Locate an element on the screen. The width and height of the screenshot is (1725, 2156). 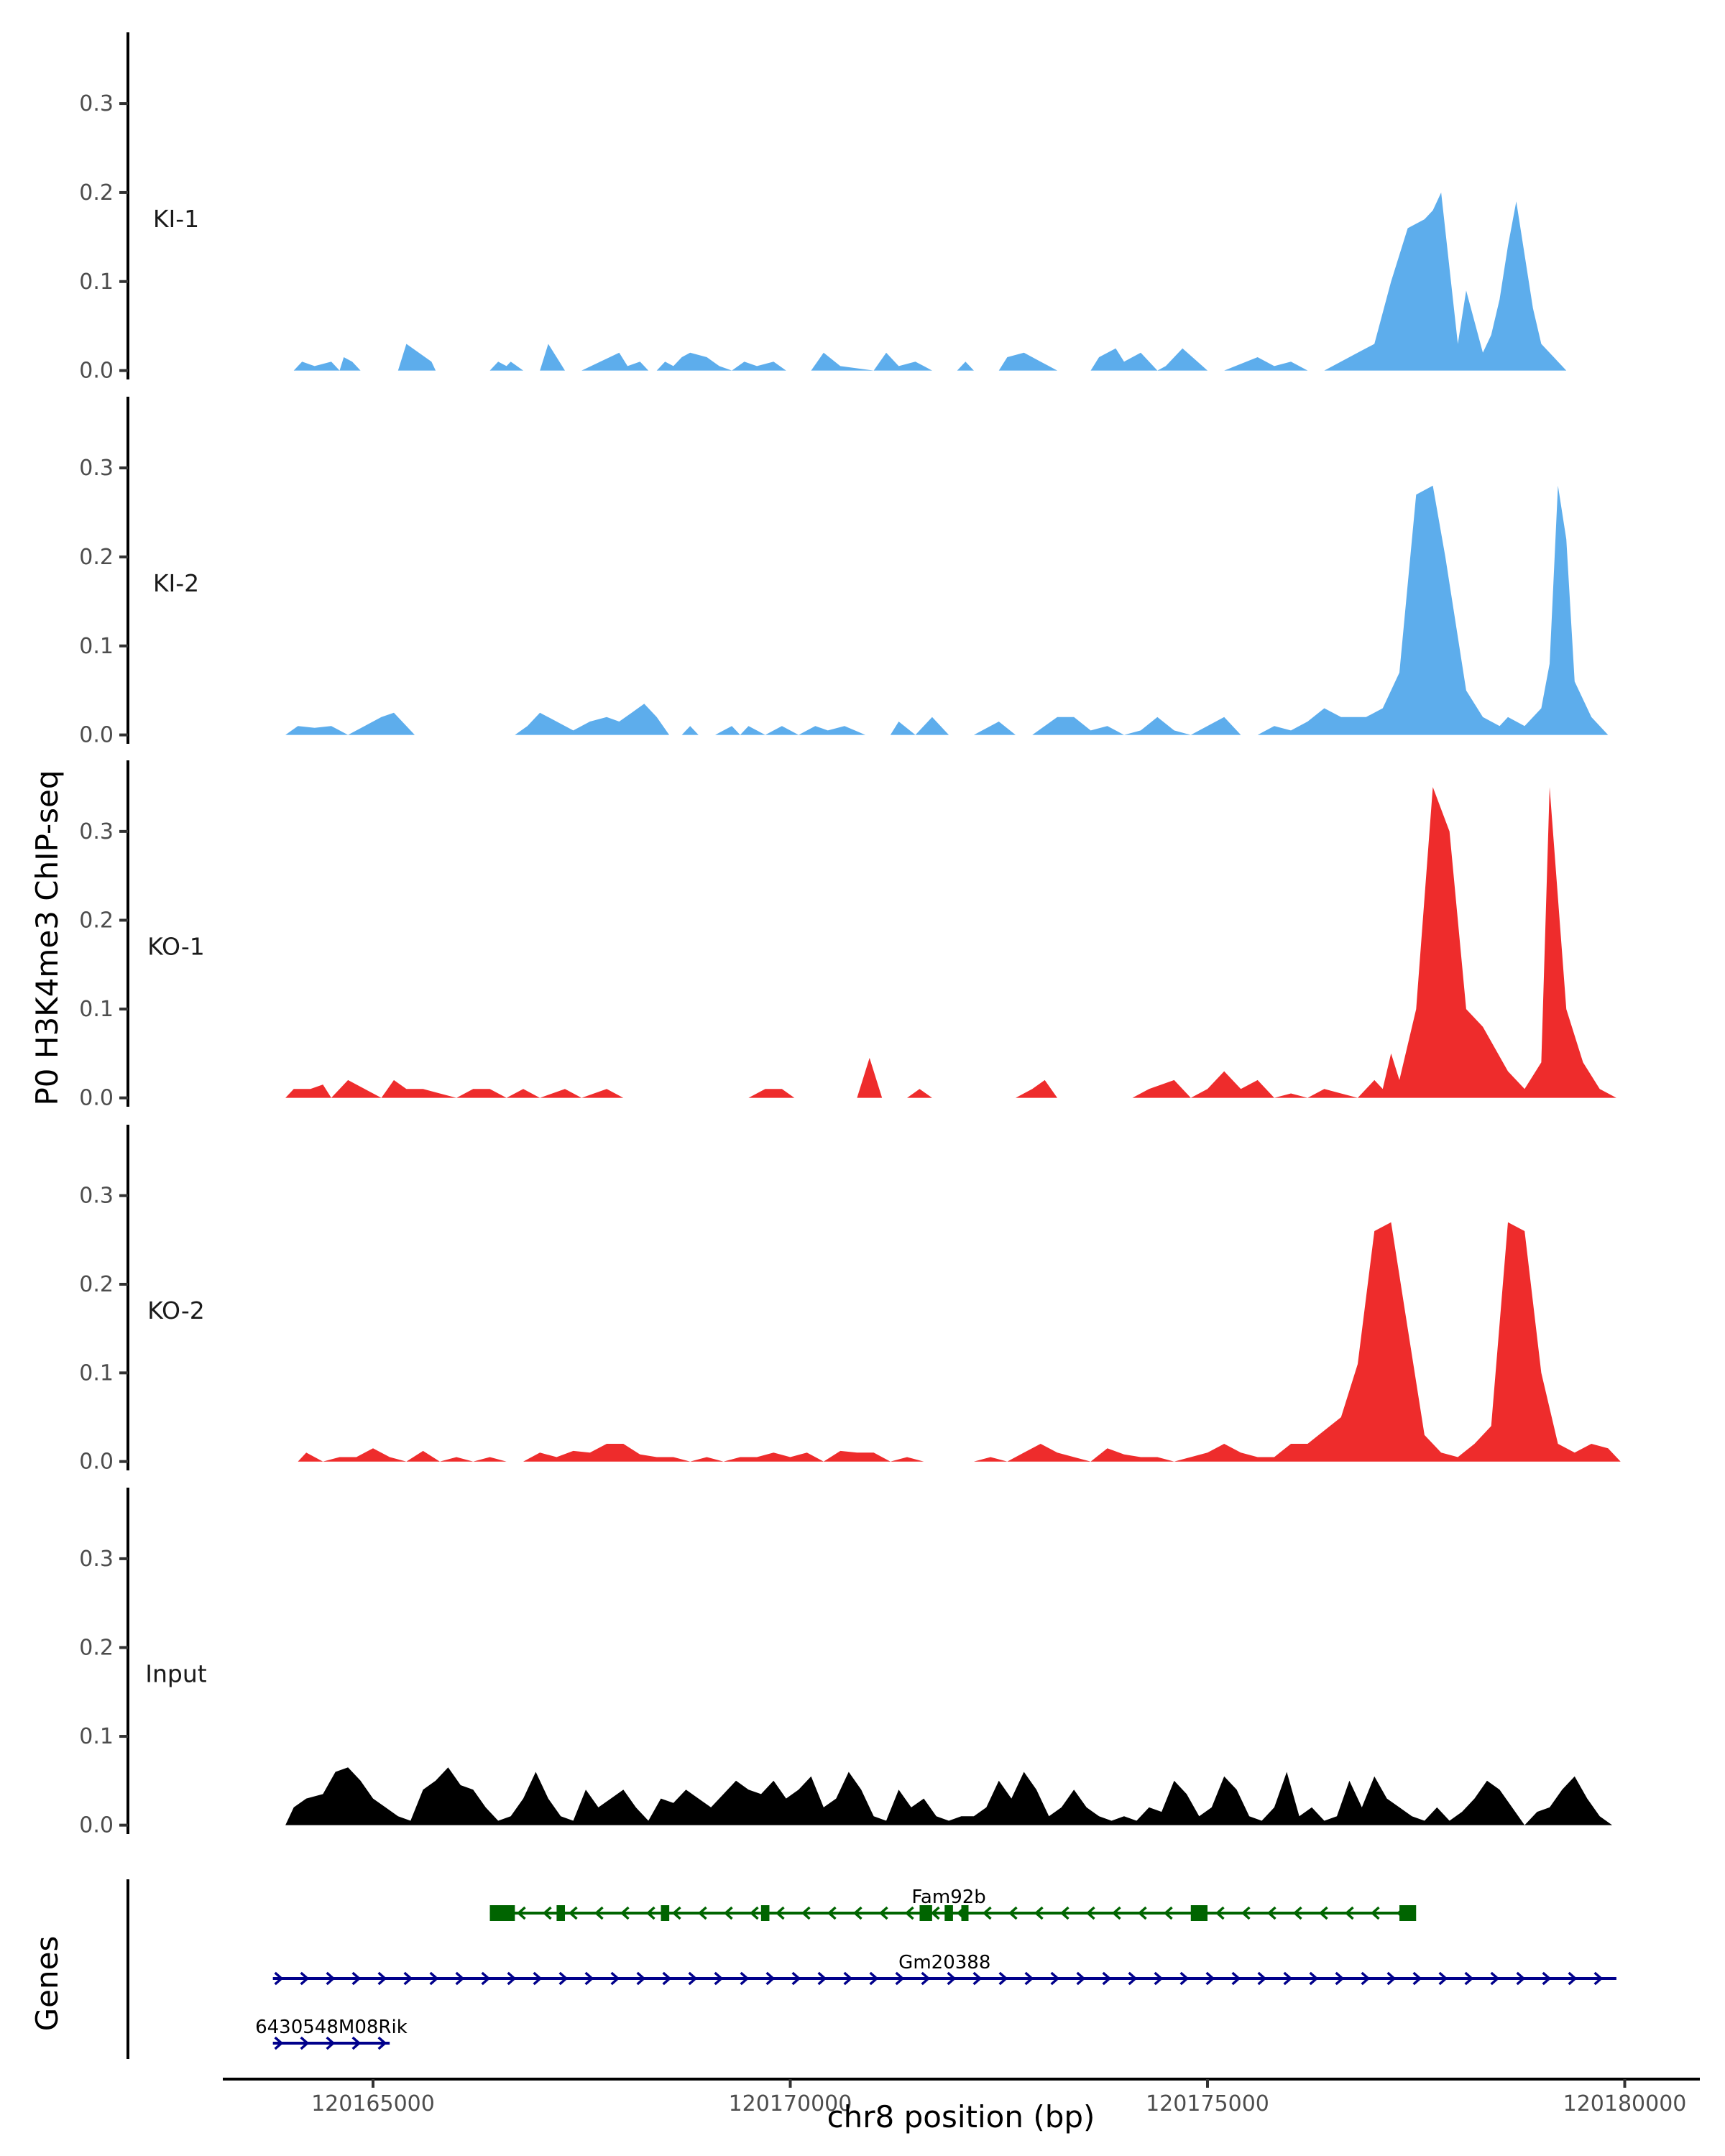
x-axis-title: chr8 position (bp) is located at coordinates (961, 2116).